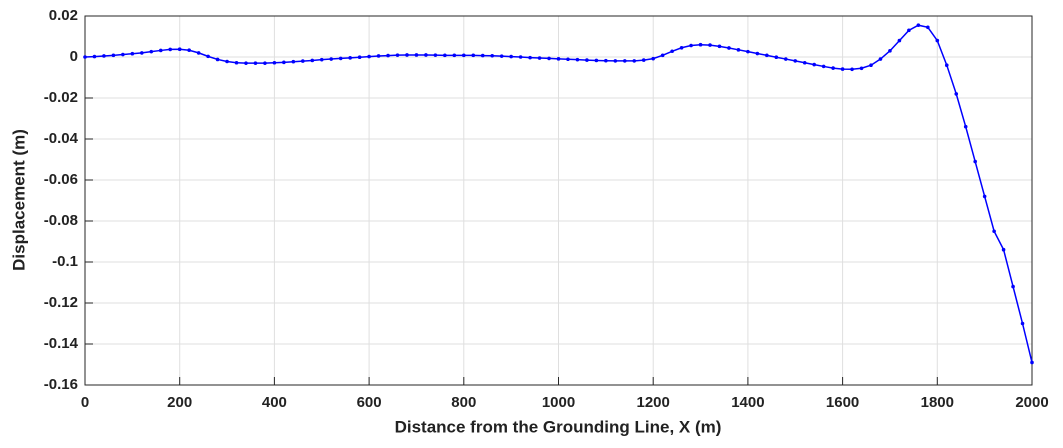 The image size is (1063, 448). I want to click on y-tick-label: -0.16, so click(61, 384).